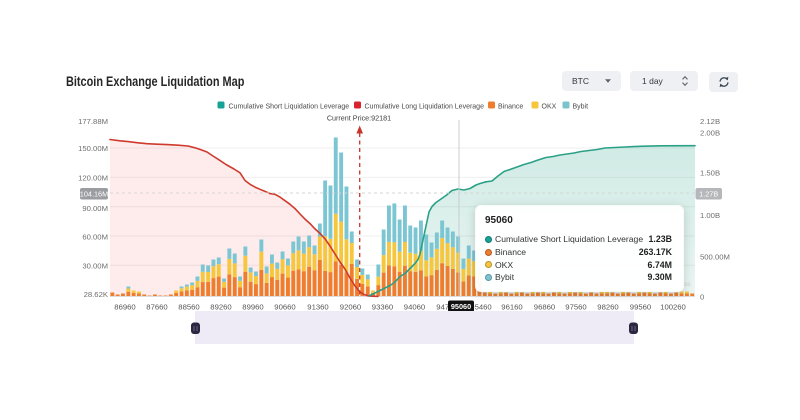  I want to click on svg-text: 95460, so click(480, 307).